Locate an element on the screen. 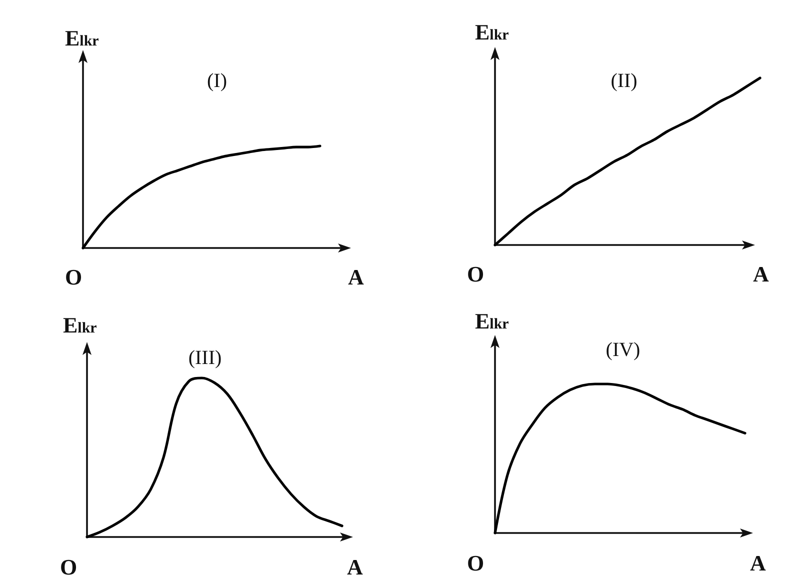 The image size is (803, 578). chart-title: (II) is located at coordinates (624, 81).